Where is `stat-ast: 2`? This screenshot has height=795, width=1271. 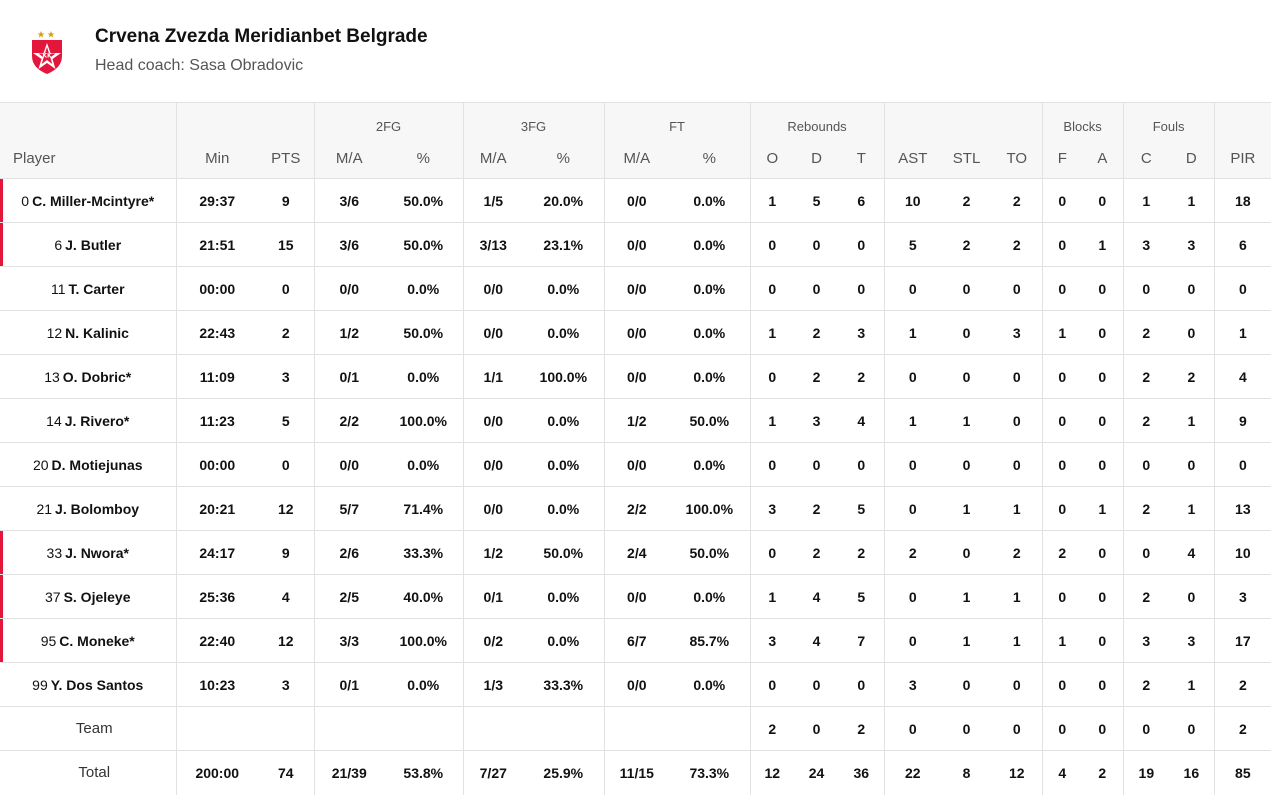
stat-ast: 2 is located at coordinates (912, 552).